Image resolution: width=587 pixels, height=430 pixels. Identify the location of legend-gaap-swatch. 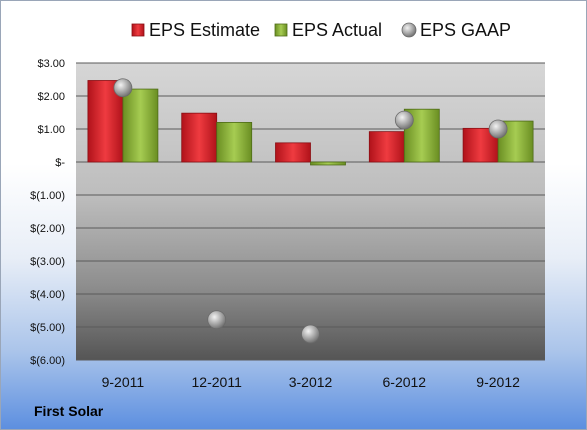
(409, 30).